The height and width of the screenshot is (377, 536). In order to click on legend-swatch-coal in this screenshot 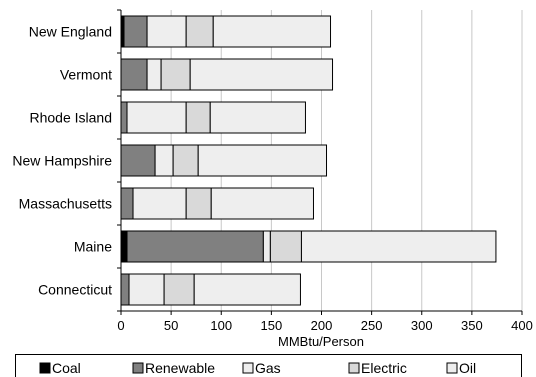, I will do `click(45, 368)`.